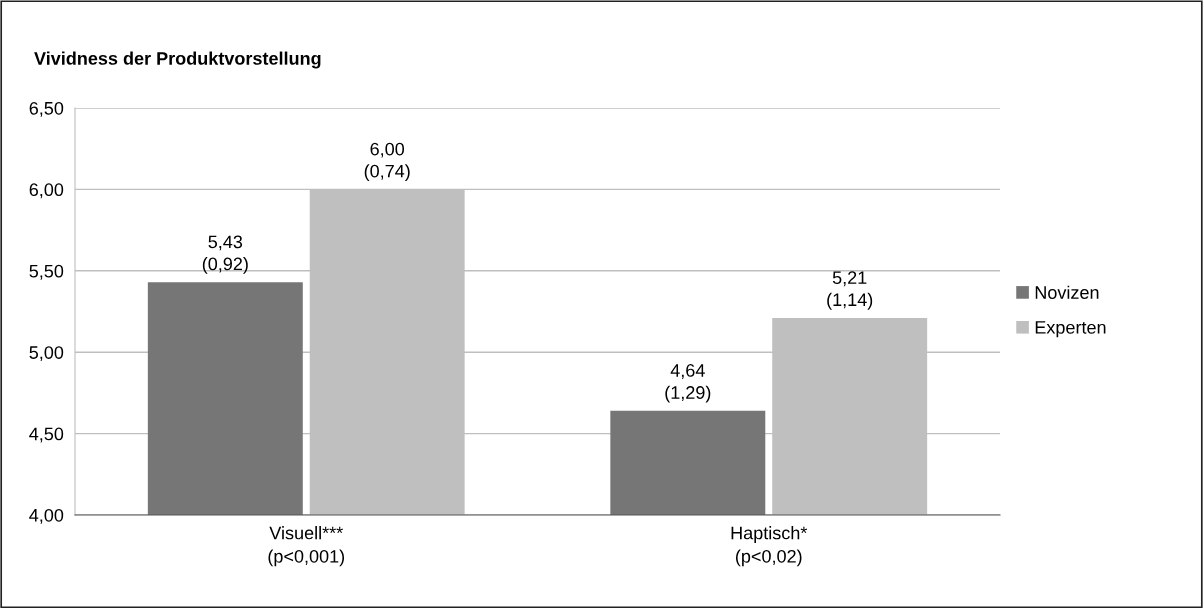 The height and width of the screenshot is (608, 1203). What do you see at coordinates (46, 109) in the screenshot?
I see `y-tick-label: 6,50` at bounding box center [46, 109].